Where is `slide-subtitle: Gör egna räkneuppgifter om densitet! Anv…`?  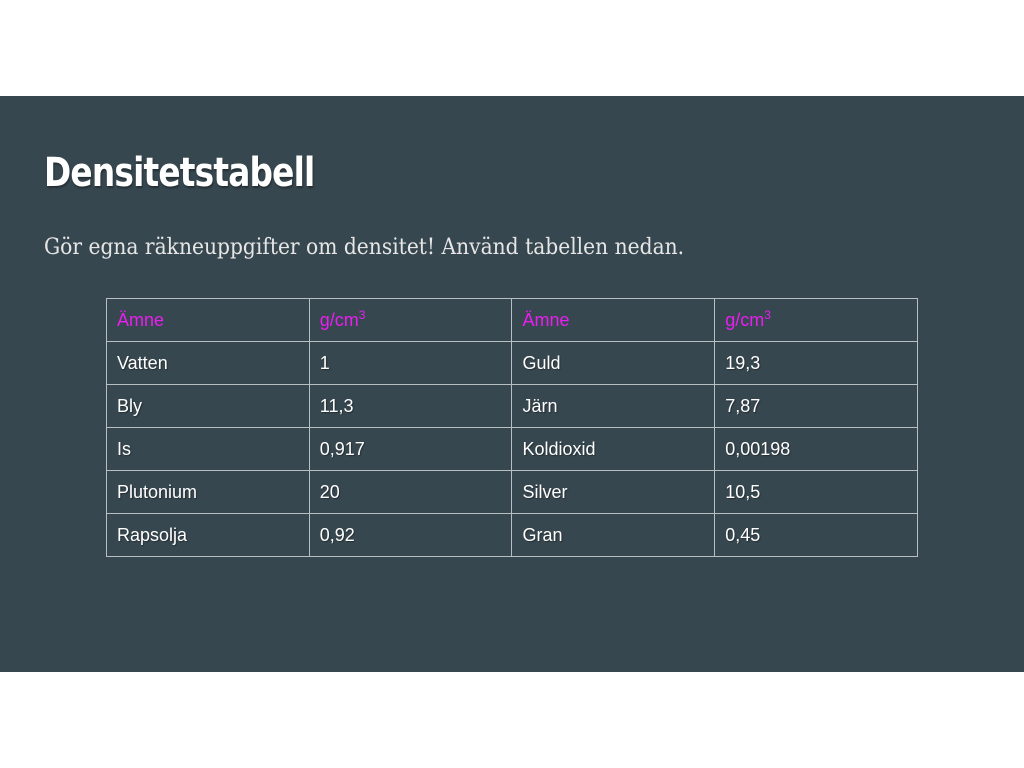 slide-subtitle: Gör egna räkneuppgifter om densitet! Anv… is located at coordinates (364, 247).